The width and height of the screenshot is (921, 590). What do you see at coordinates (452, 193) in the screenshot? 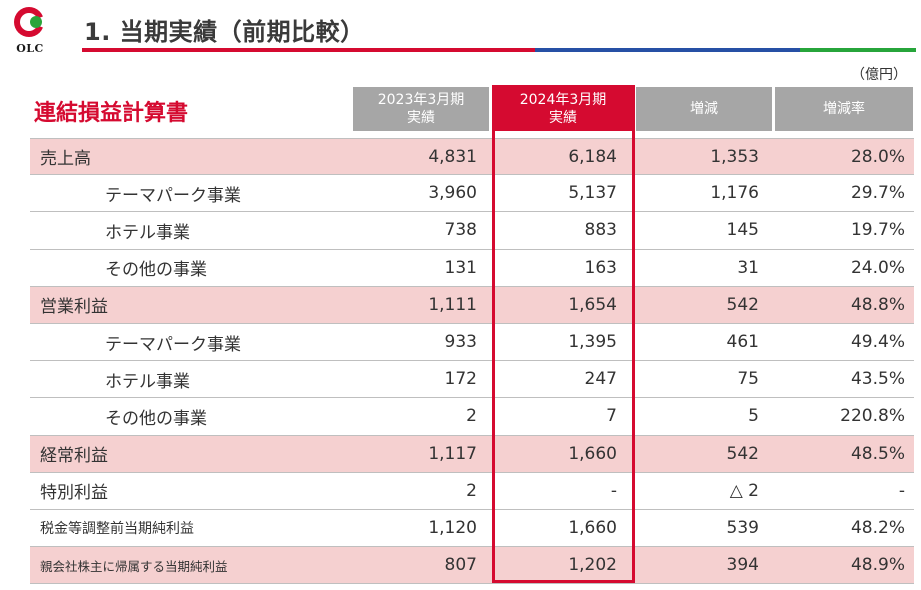
I see `cell-fy2023: 3,960` at bounding box center [452, 193].